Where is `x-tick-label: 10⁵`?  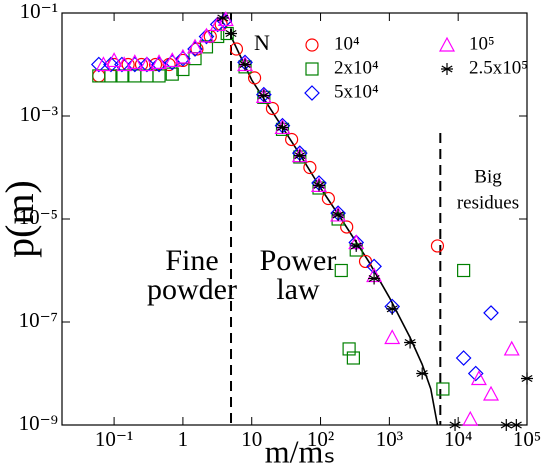
x-tick-label: 10⁵ is located at coordinates (527, 439).